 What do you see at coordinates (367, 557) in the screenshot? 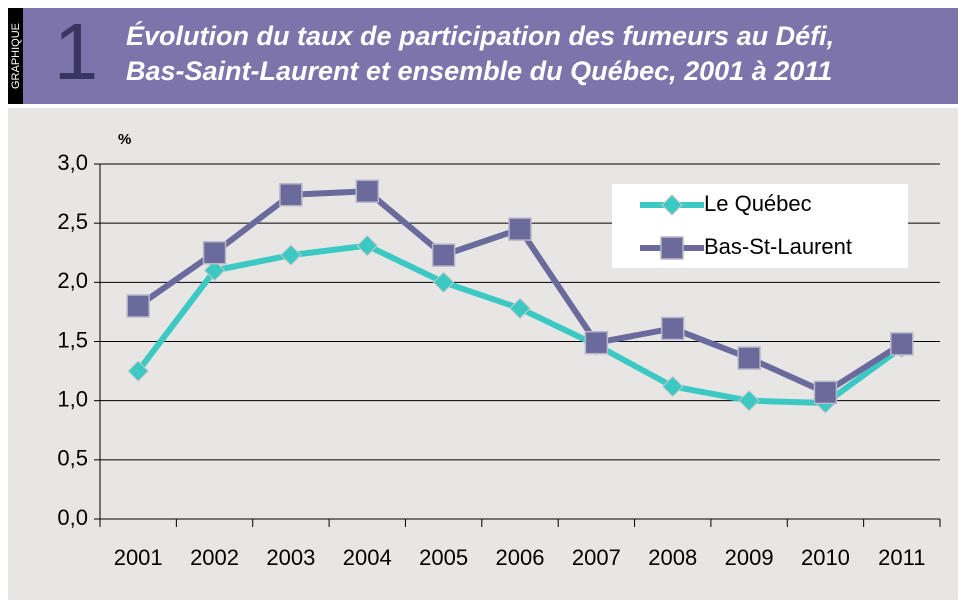
I see `x-tick-label: 2004` at bounding box center [367, 557].